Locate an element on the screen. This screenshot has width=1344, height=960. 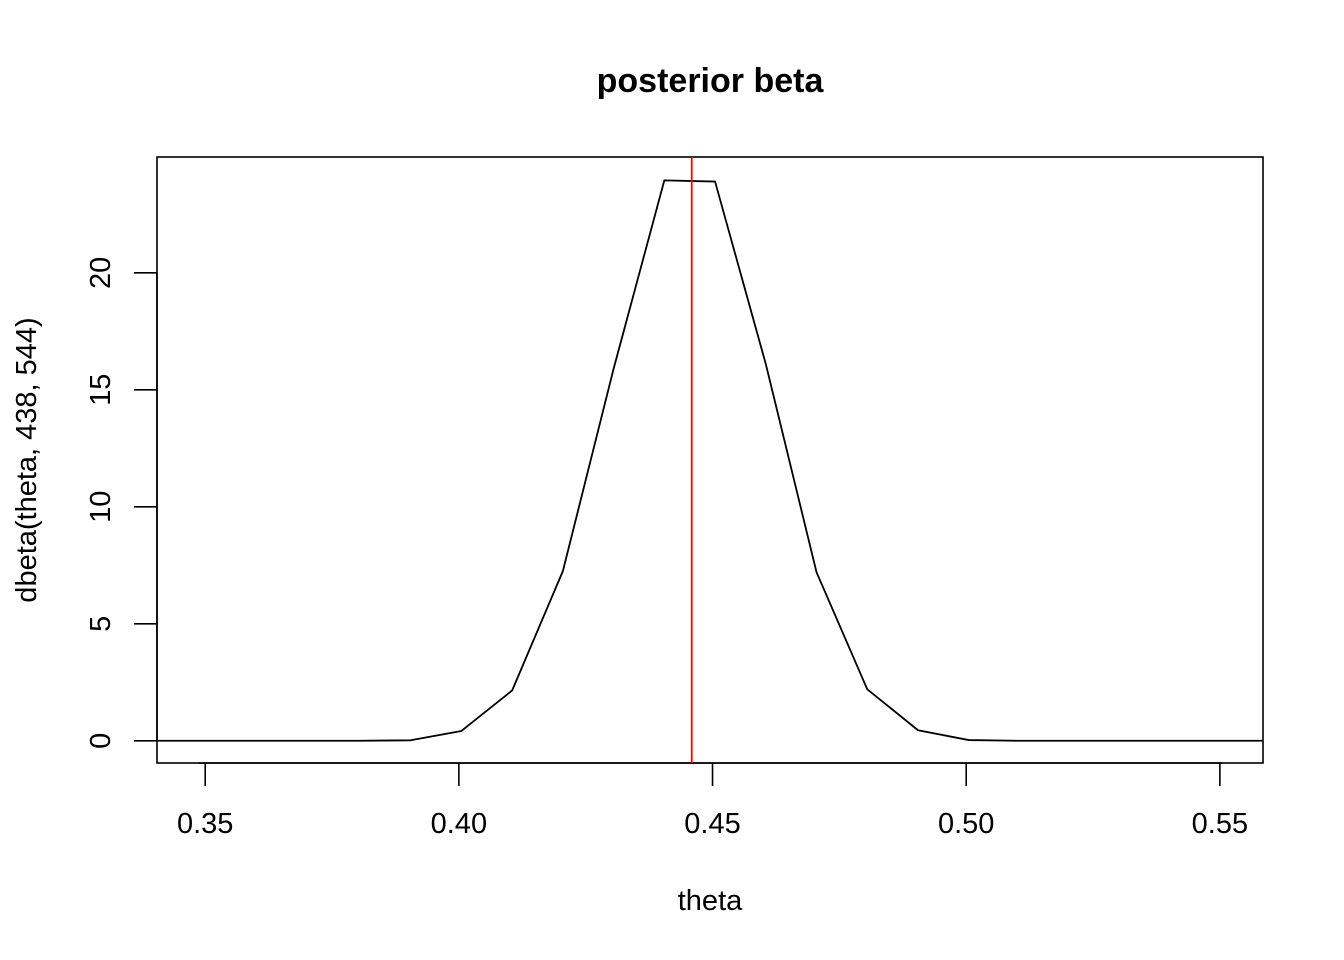
y-axis-label: dbeta(theta, 438, 544) is located at coordinates (27, 459).